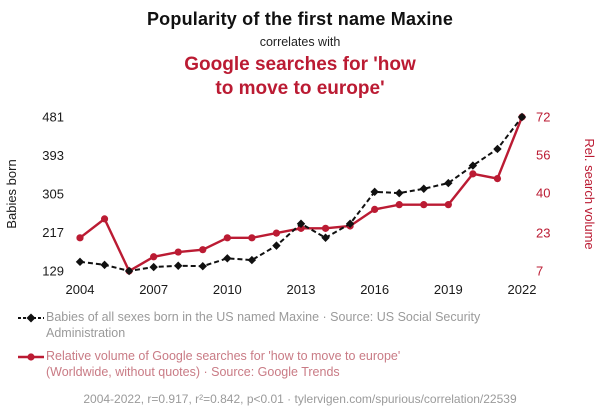 The height and width of the screenshot is (414, 600). What do you see at coordinates (543, 192) in the screenshot?
I see `right-y-tick-label: 40` at bounding box center [543, 192].